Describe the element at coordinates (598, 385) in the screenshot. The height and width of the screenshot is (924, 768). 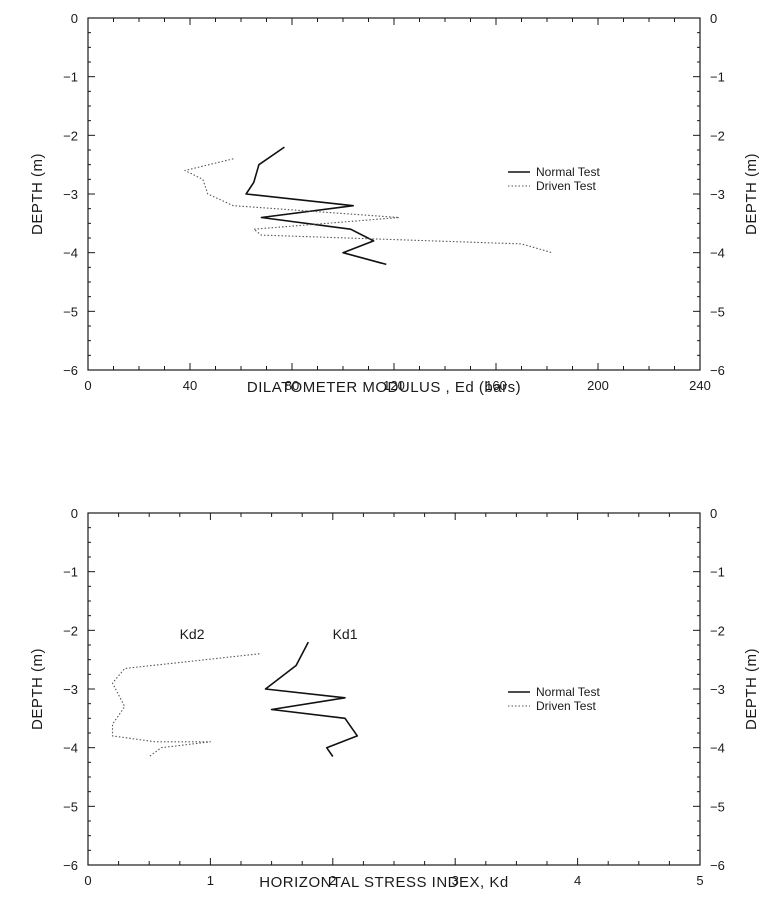
I see `x-tick-label: 200` at that location.